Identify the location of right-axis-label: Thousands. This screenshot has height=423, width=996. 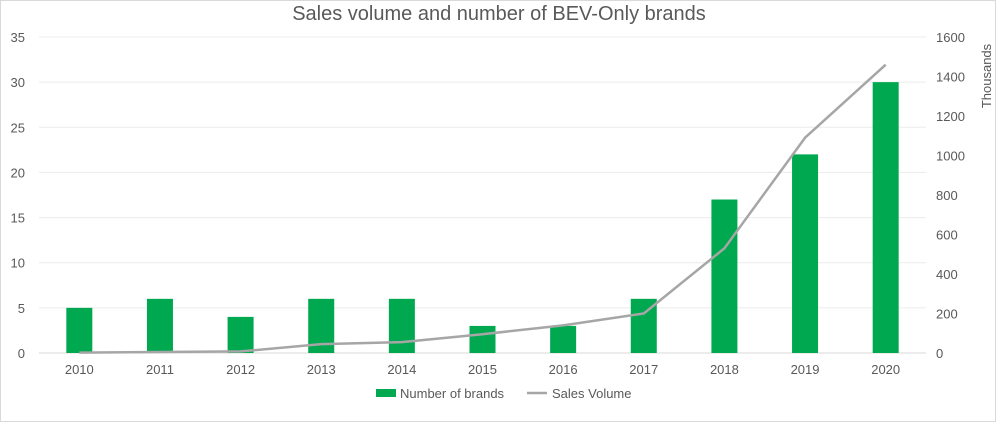
(986, 75).